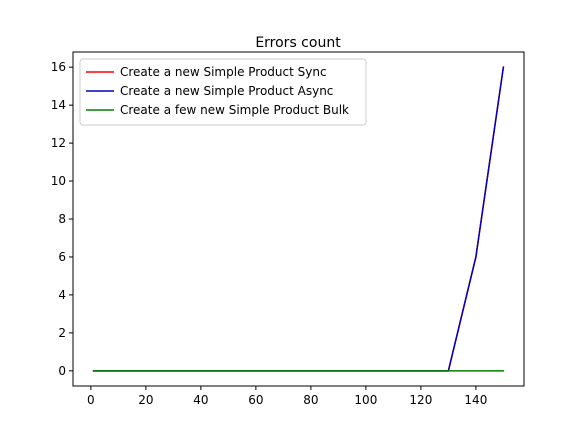 This screenshot has width=579, height=435. Describe the element at coordinates (365, 400) in the screenshot. I see `x-tick-label: 100` at that location.